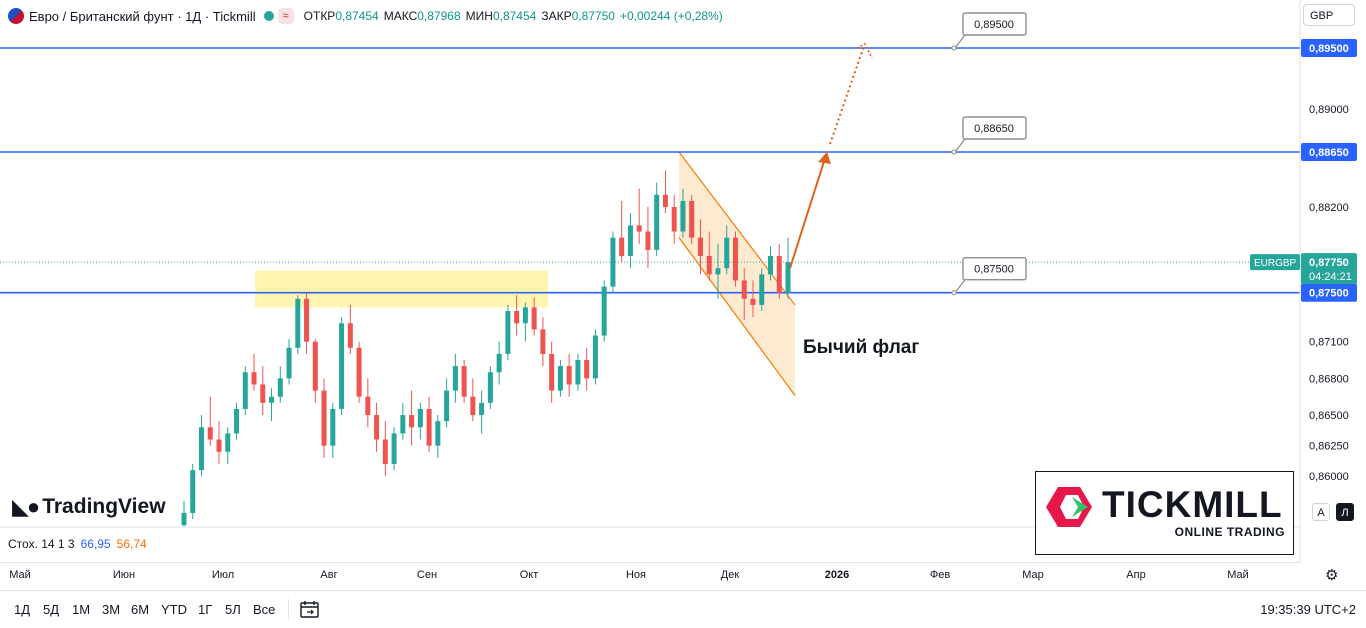  Describe the element at coordinates (205, 609) in the screenshot. I see `range-1y-button: 1Г` at that location.